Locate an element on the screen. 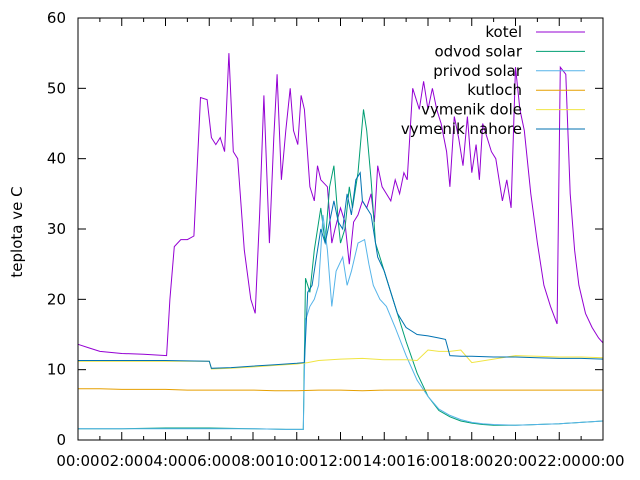  legend-label-1: odvod solar is located at coordinates (478, 51).